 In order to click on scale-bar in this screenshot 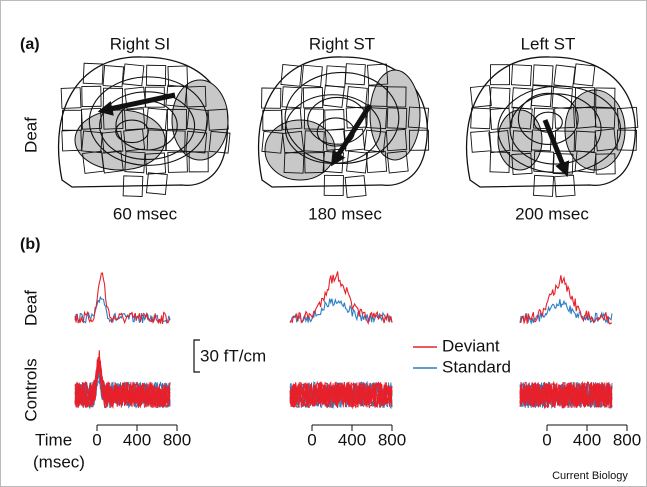, I will do `click(196, 356)`.